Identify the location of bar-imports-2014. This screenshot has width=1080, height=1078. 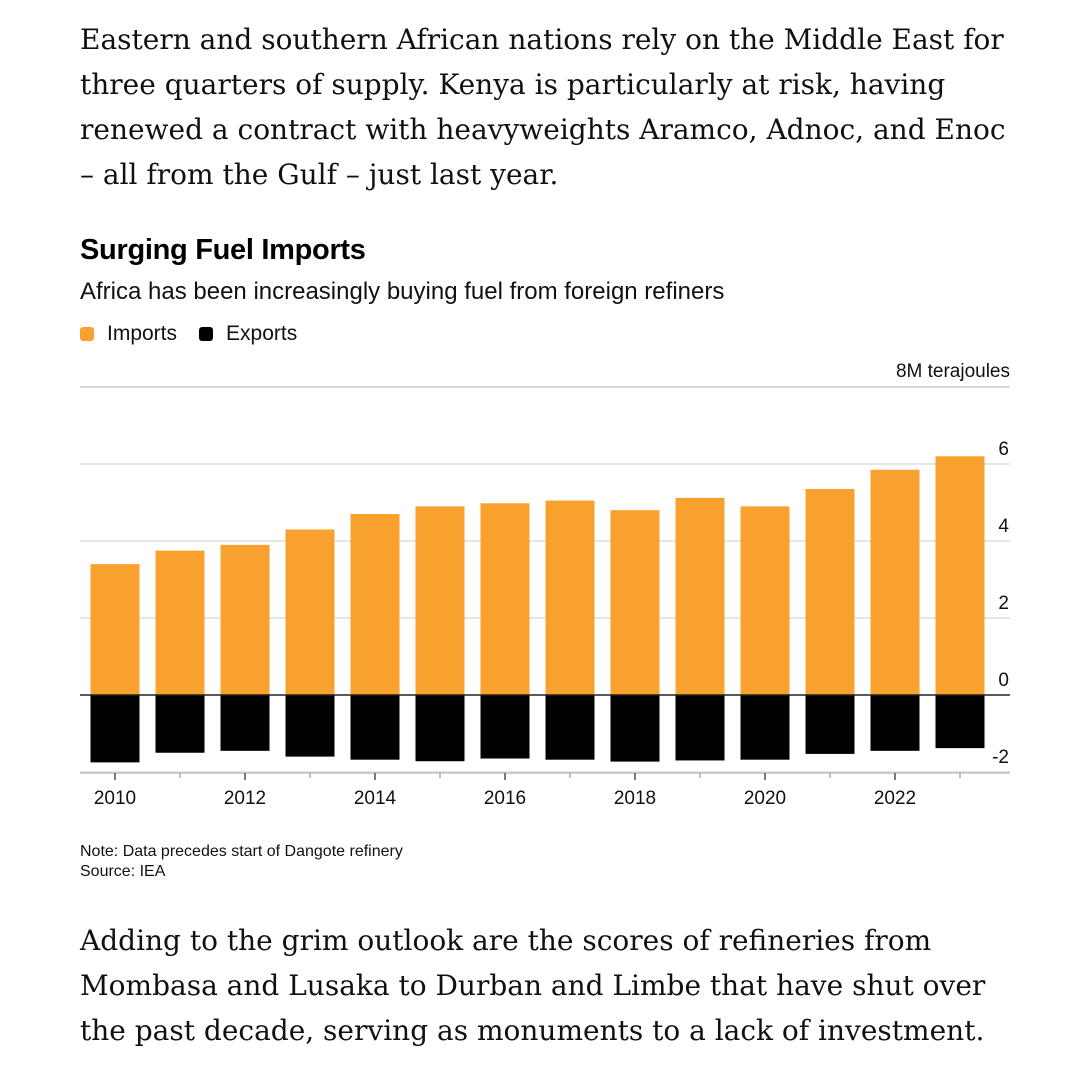
(375, 604).